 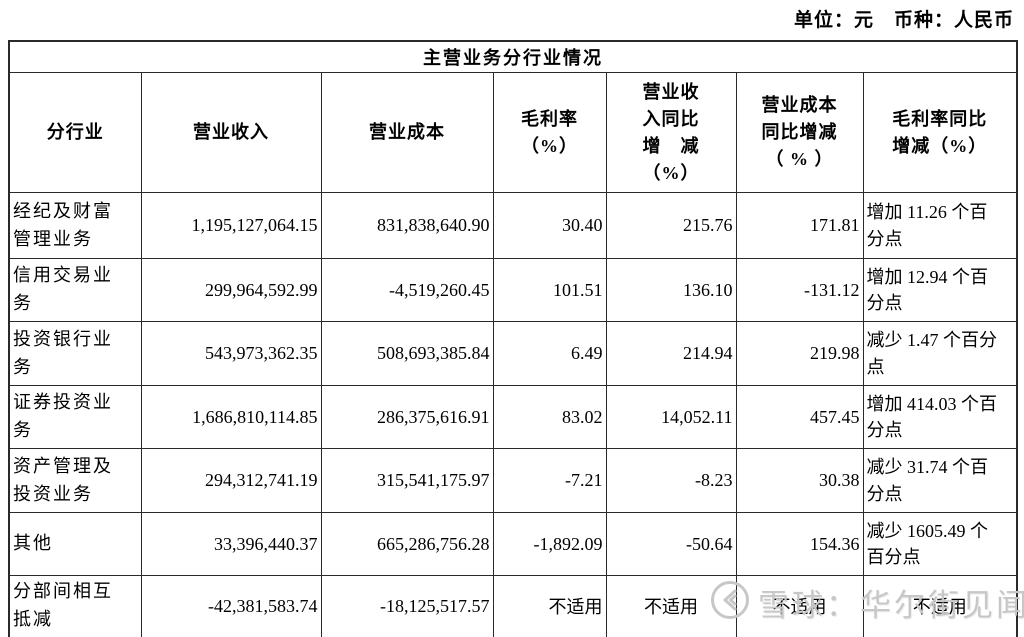 What do you see at coordinates (231, 480) in the screenshot?
I see `cell-revenue: 294,312,741.19` at bounding box center [231, 480].